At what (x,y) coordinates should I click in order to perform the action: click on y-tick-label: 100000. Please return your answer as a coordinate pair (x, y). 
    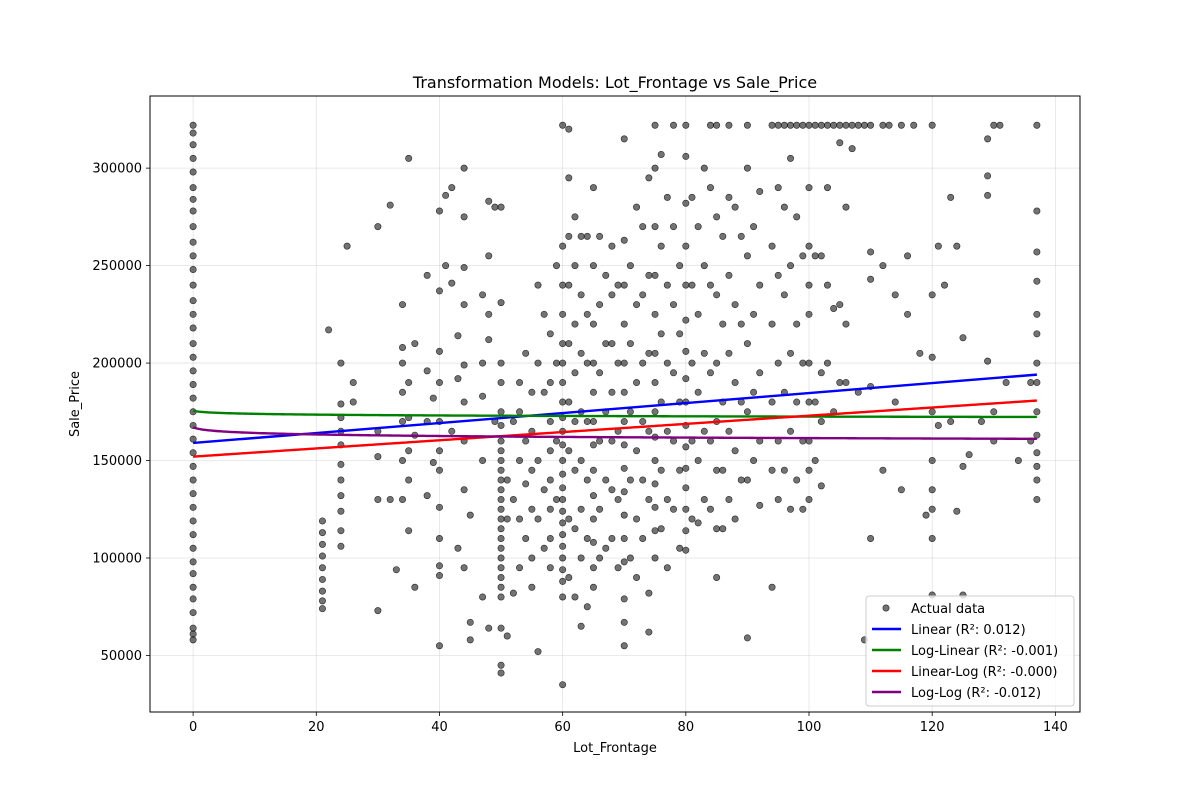
    Looking at the image, I should click on (117, 559).